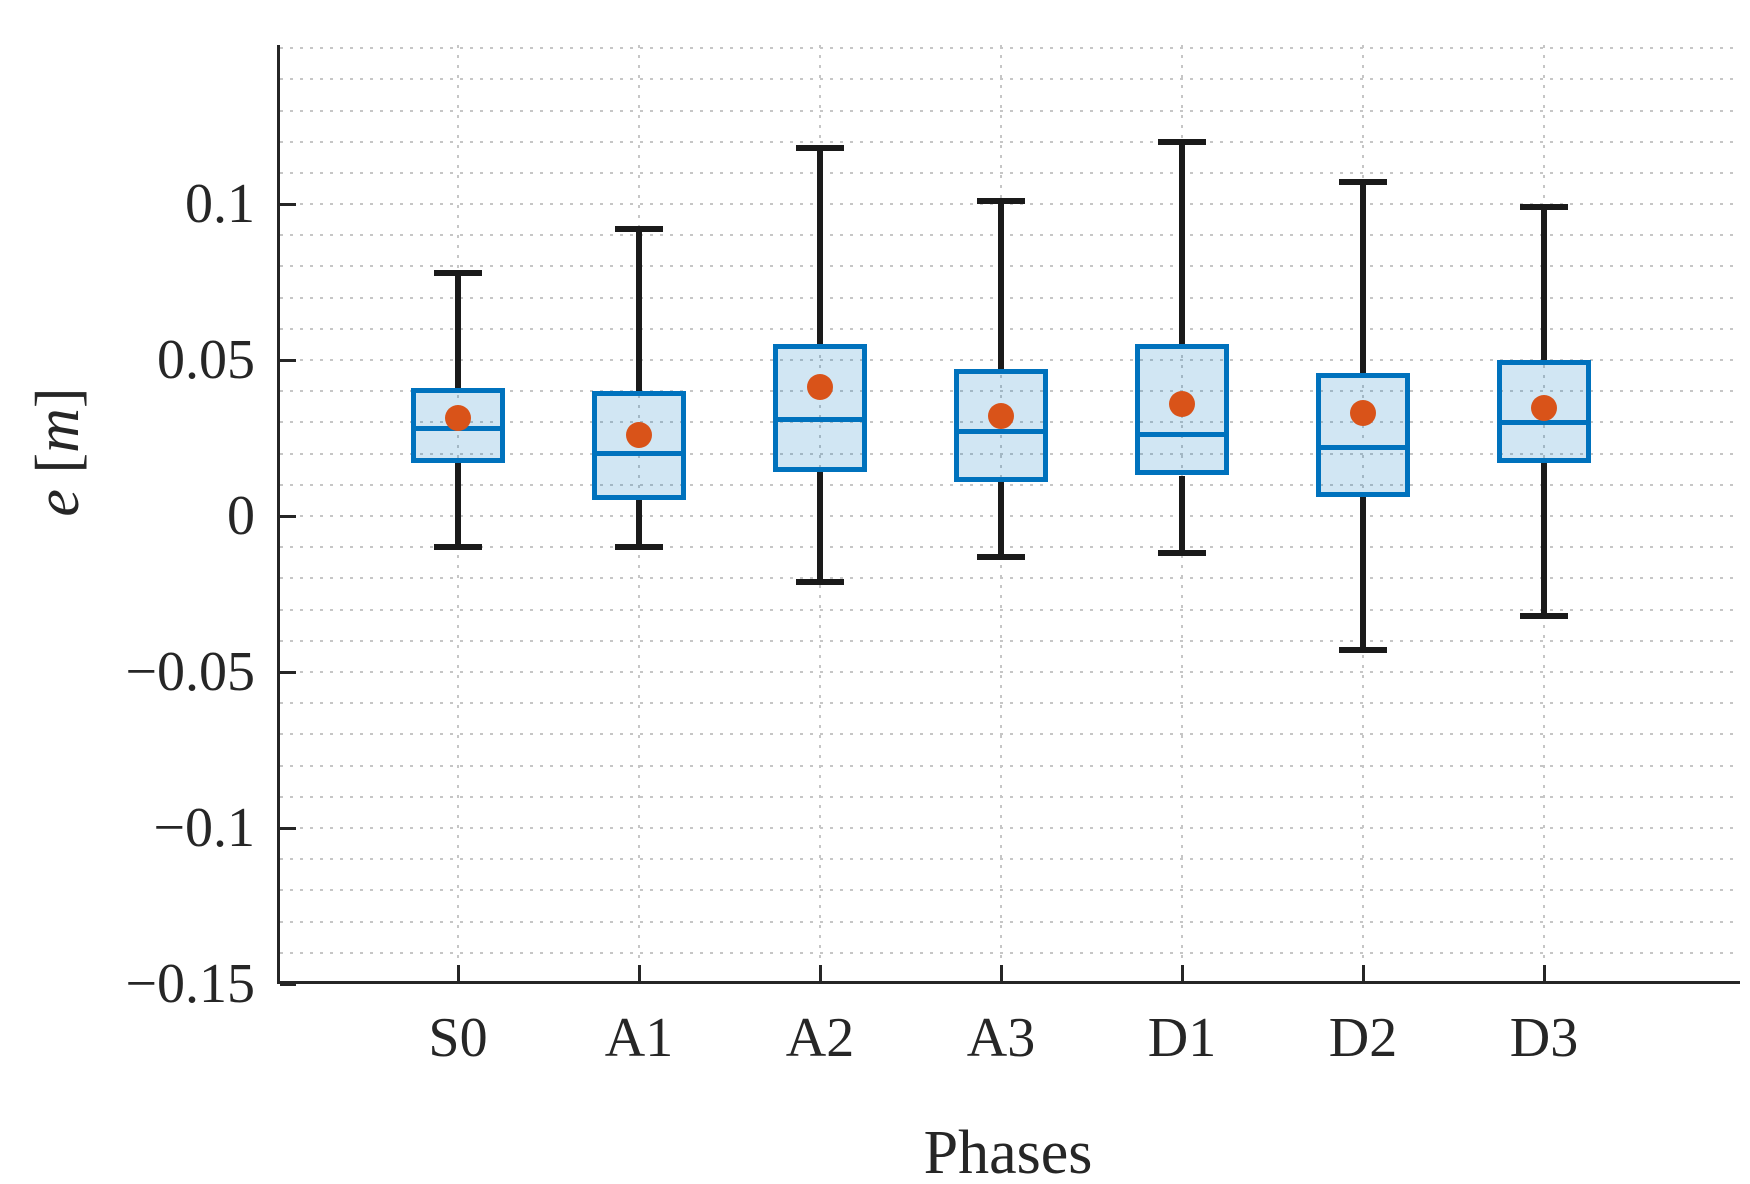 The image size is (1750, 1184). I want to click on whisker-cap-lower-D1, so click(1182, 553).